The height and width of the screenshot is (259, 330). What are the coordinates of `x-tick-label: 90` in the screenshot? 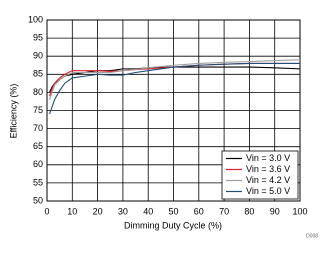 It's located at (275, 211).